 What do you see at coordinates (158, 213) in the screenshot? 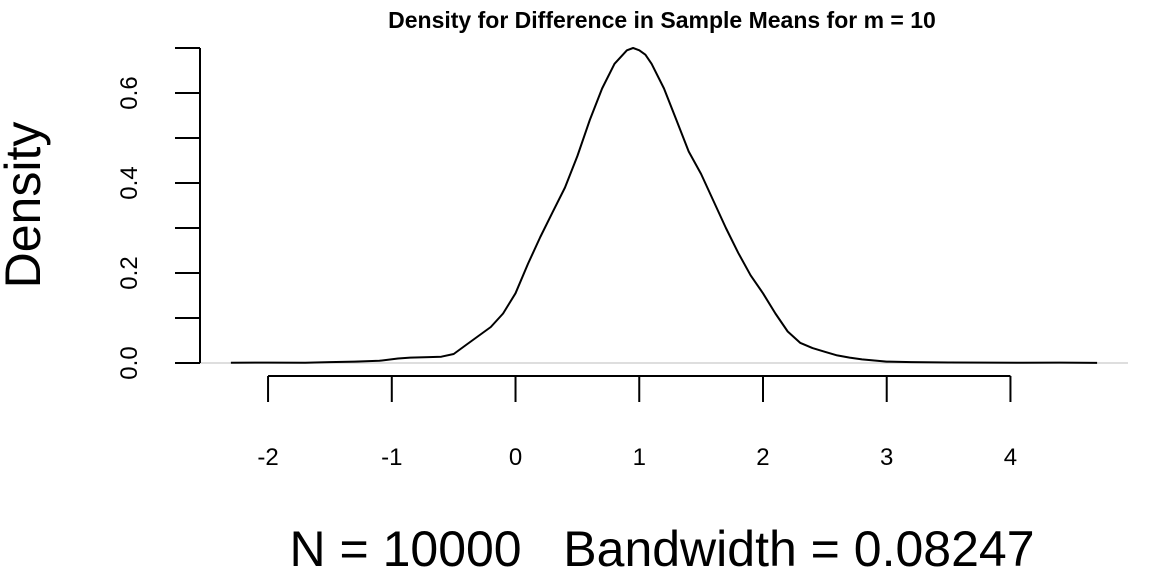
I see `y-axis: 0.0 0.2 0.4 0.6` at bounding box center [158, 213].